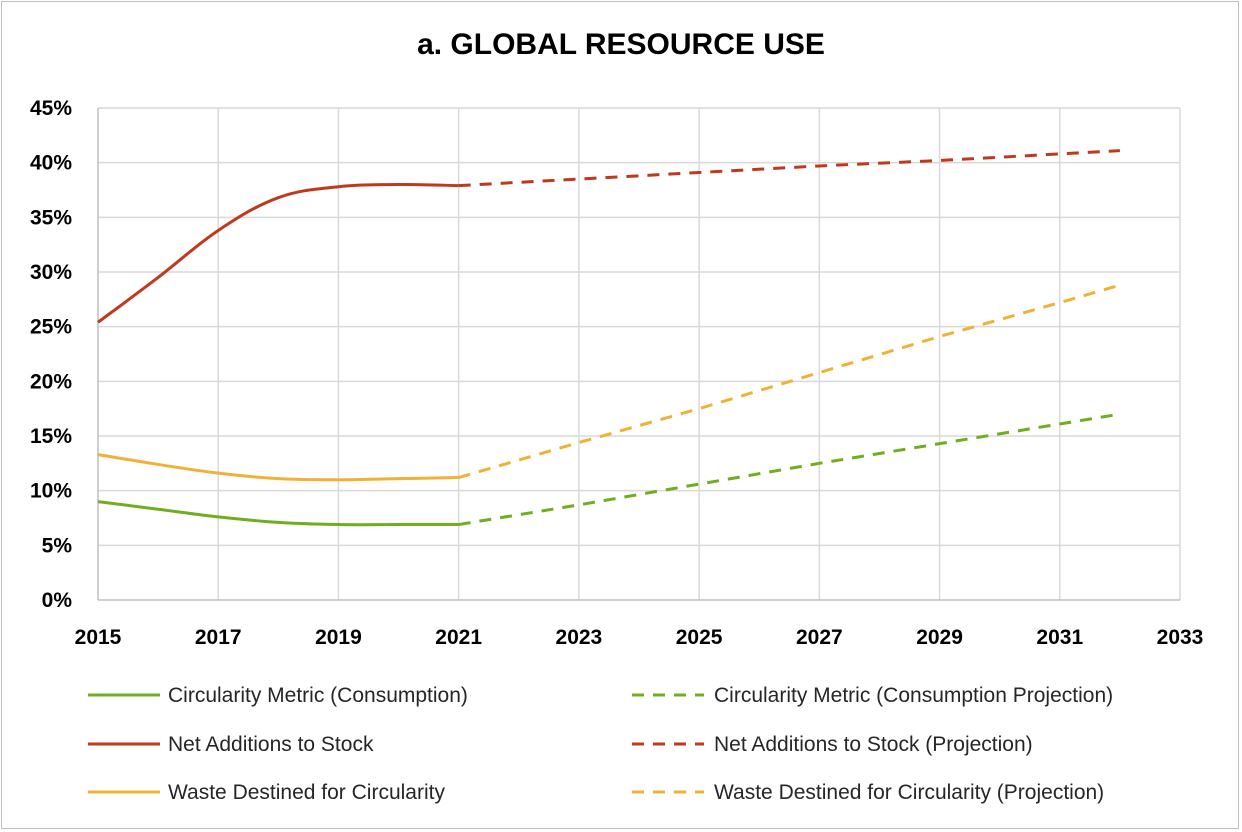 The width and height of the screenshot is (1242, 832). Describe the element at coordinates (621, 44) in the screenshot. I see `chart-title: a. GLOBAL RESOURCE USE` at that location.